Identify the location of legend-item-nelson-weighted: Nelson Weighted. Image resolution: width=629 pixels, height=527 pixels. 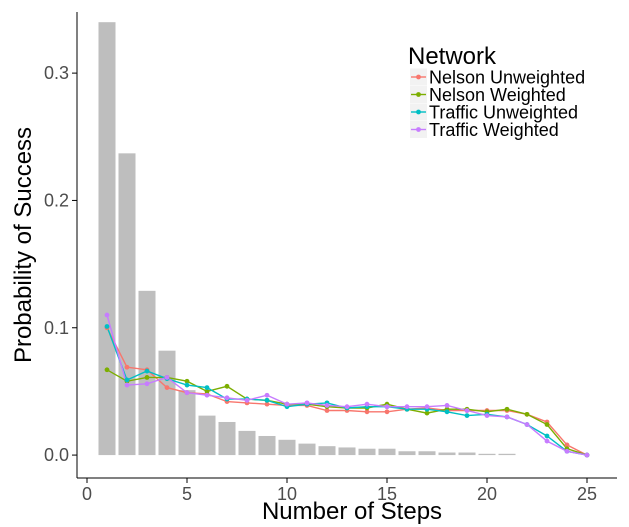
(488, 95).